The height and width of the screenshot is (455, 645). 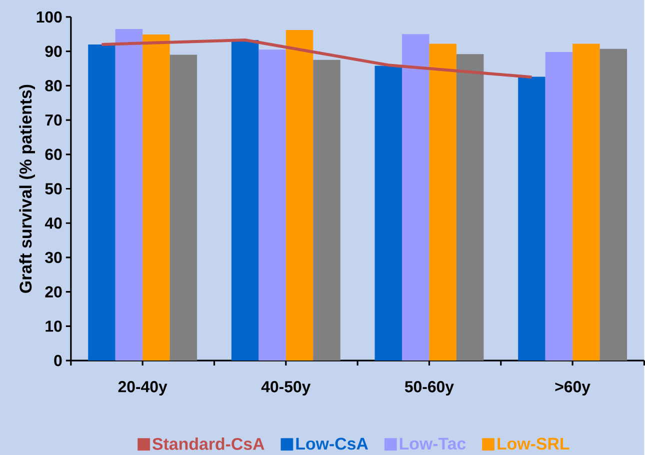 What do you see at coordinates (49, 16) in the screenshot?
I see `y-tick-label: 100` at bounding box center [49, 16].